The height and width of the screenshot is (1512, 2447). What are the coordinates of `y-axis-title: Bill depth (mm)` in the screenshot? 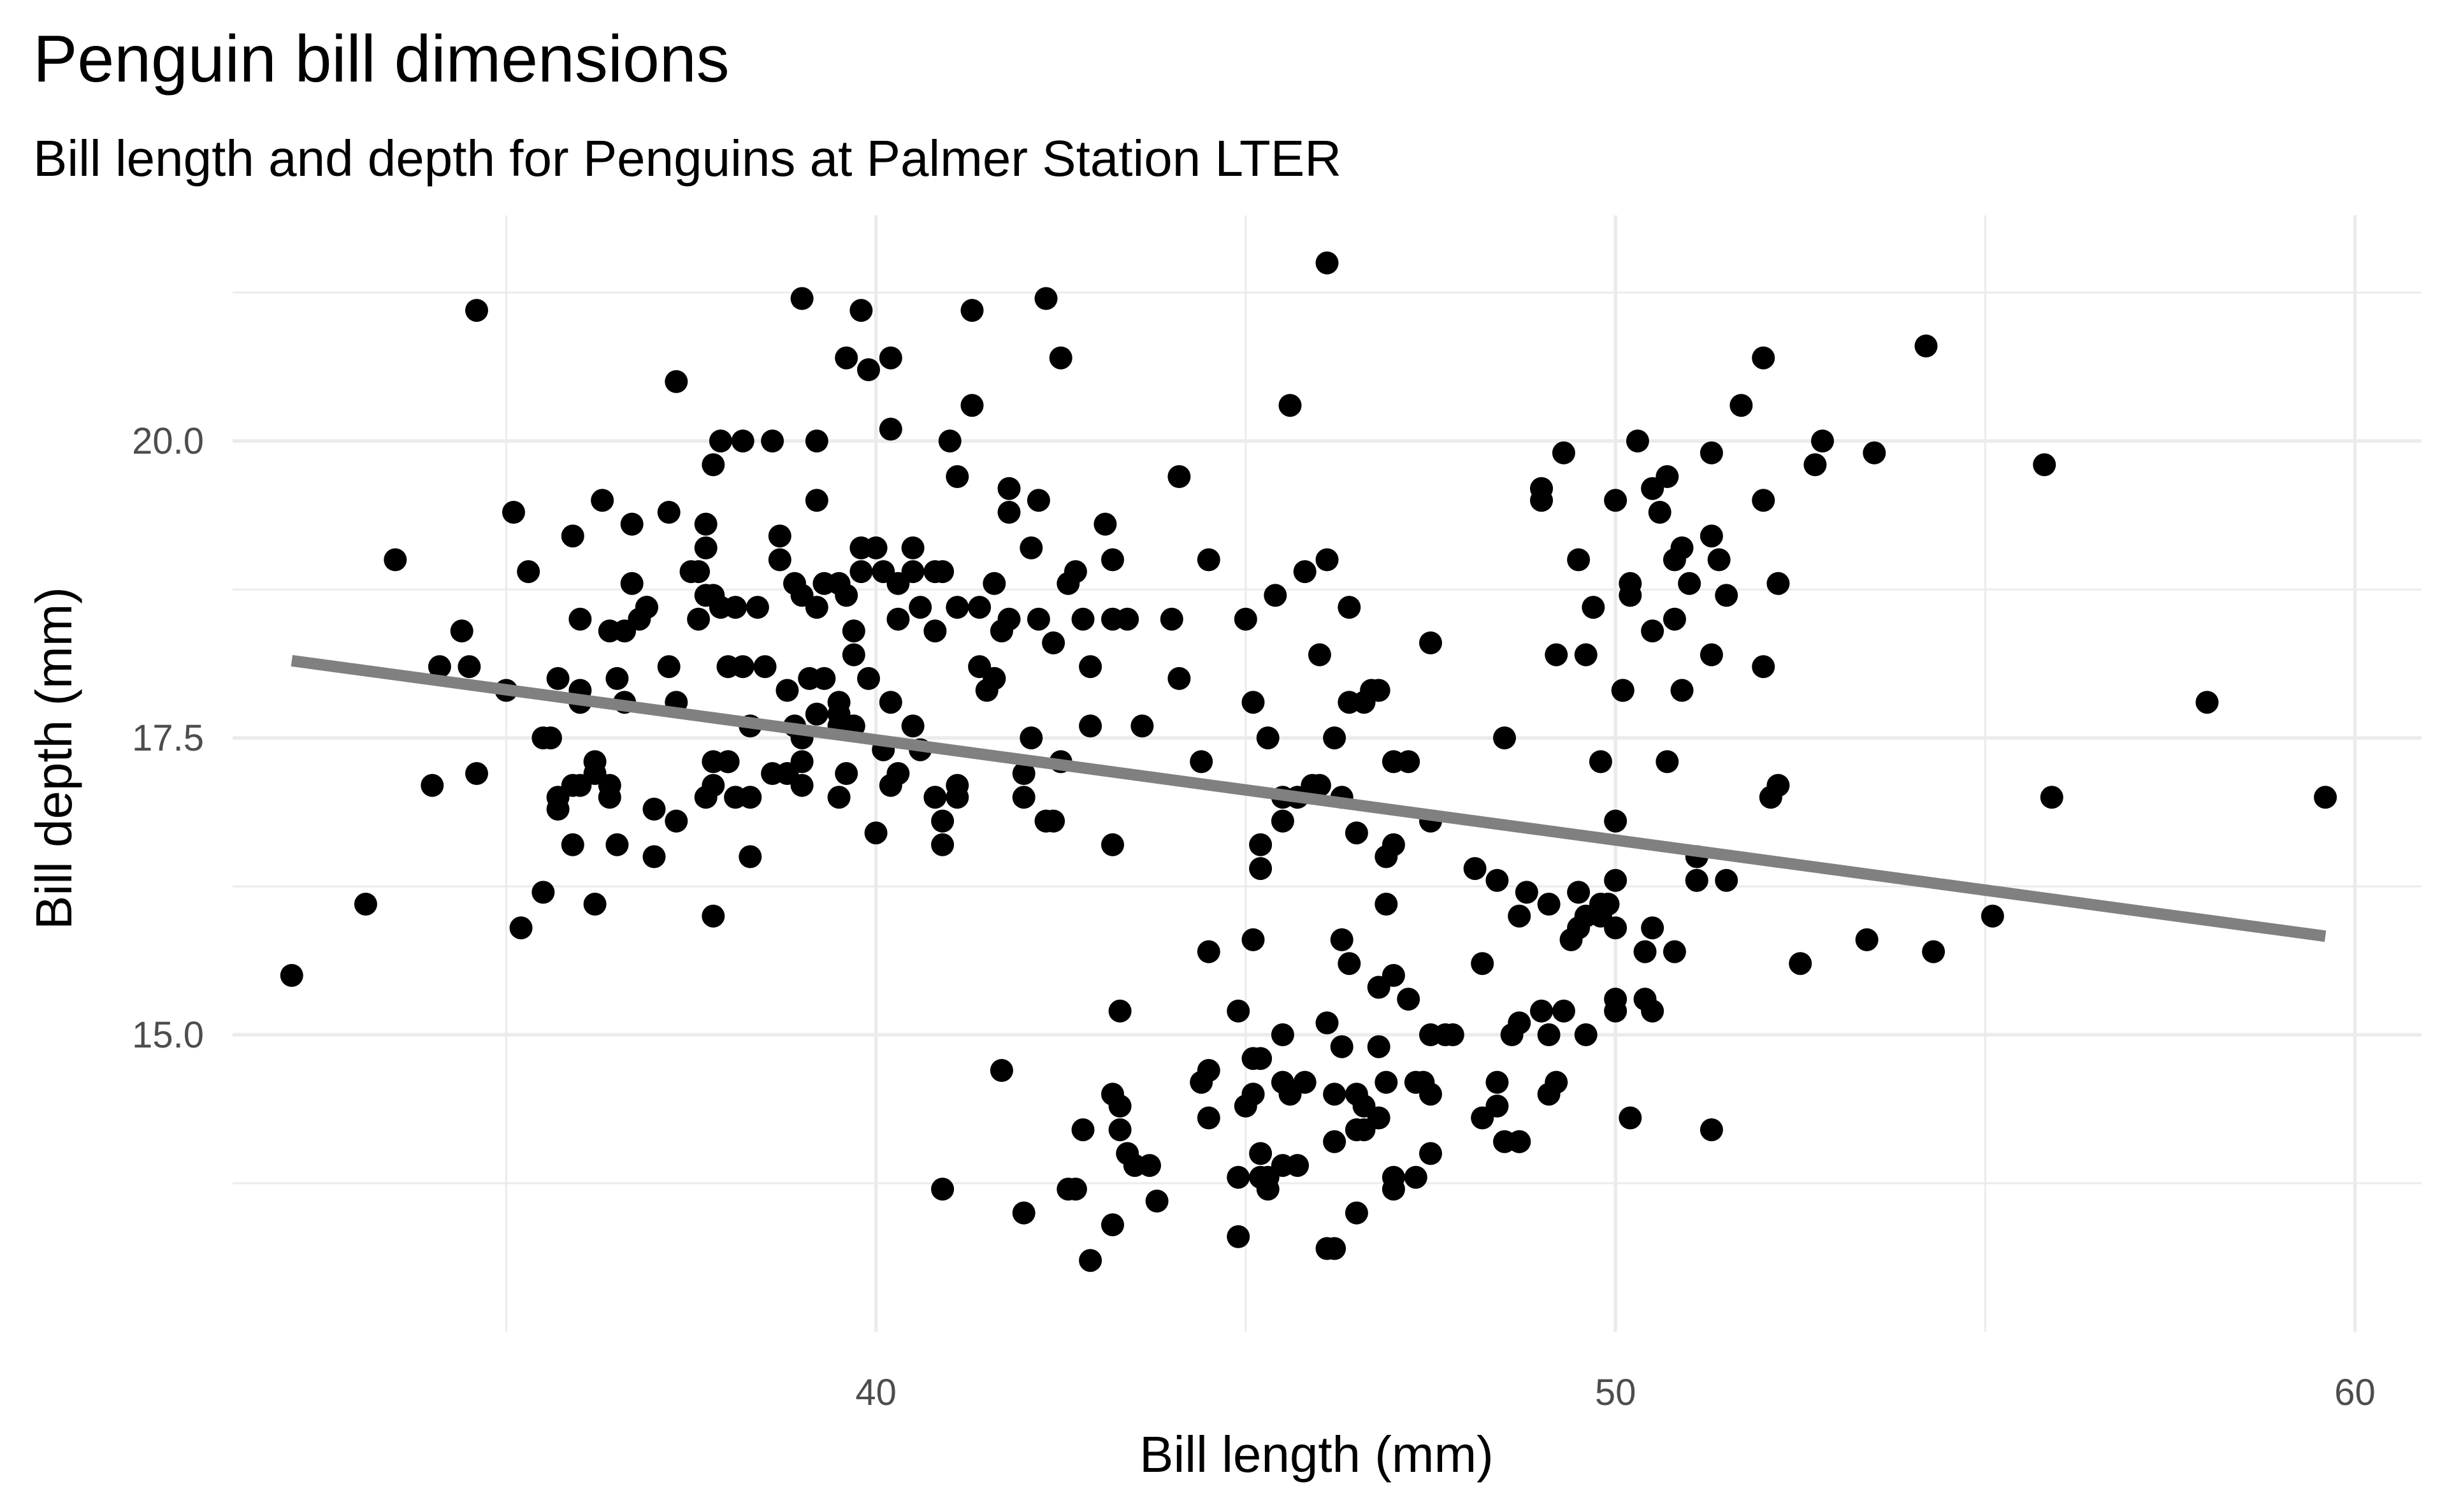 It's located at (53, 758).